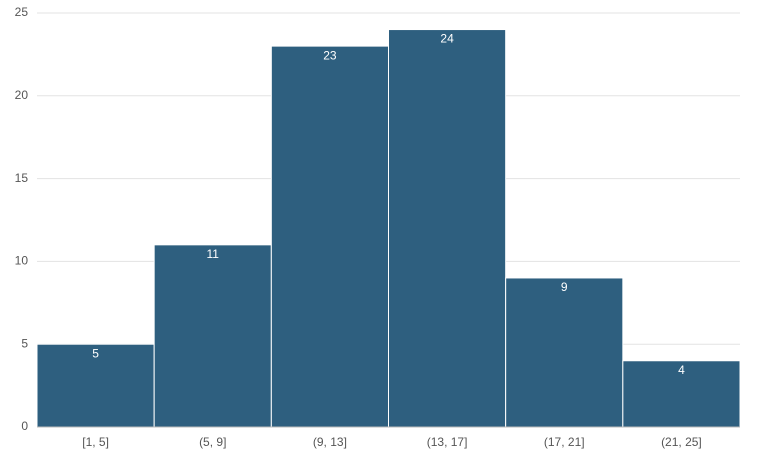 This screenshot has width=768, height=471. Describe the element at coordinates (564, 442) in the screenshot. I see `x-tick-label: (17, 21]` at that location.